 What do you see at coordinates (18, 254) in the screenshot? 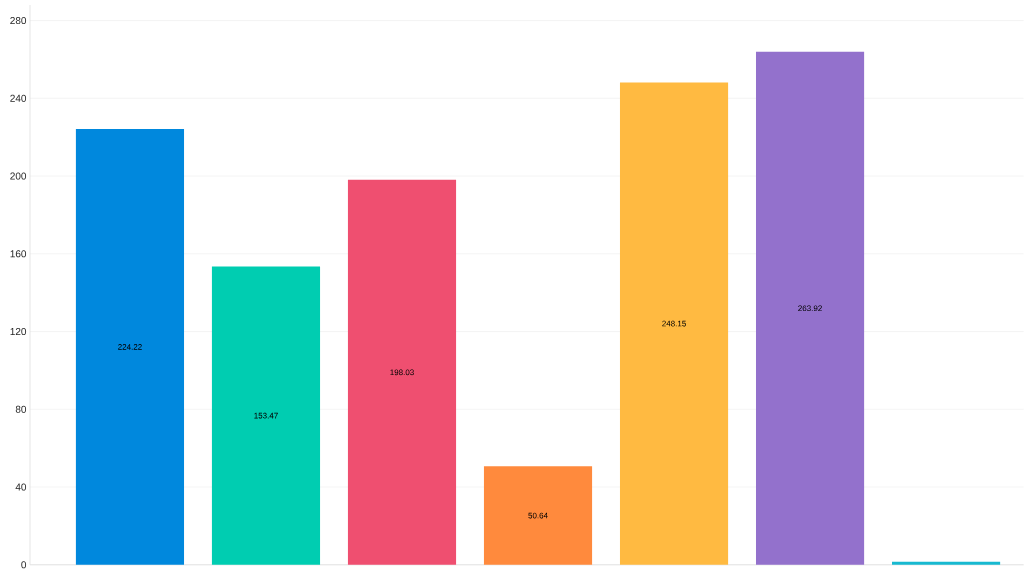
I see `y-tick-label: 160` at bounding box center [18, 254].